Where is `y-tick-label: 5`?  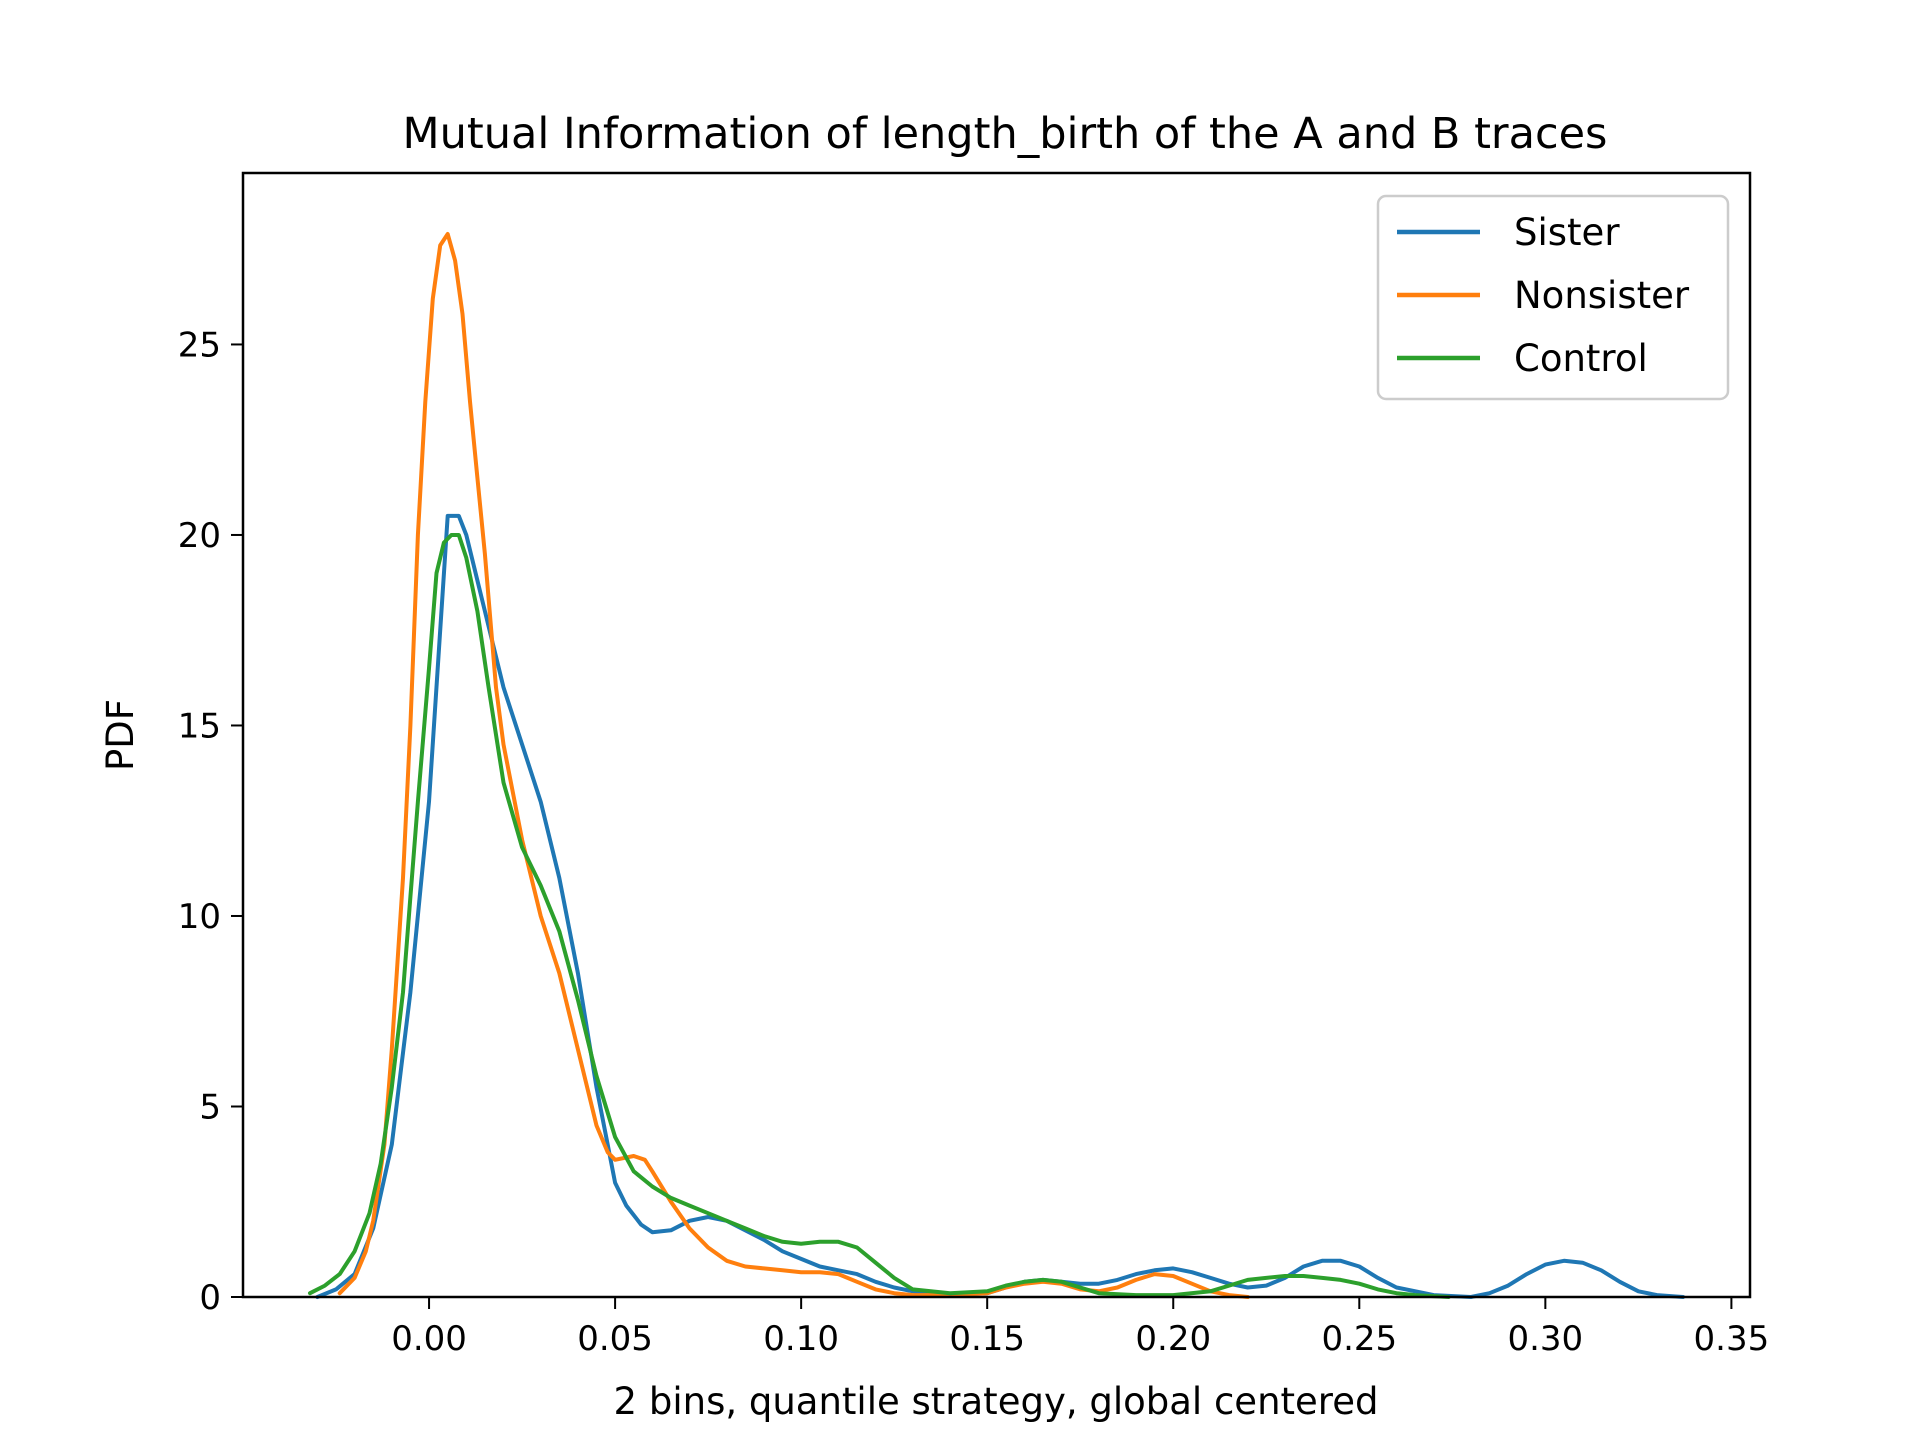 y-tick-label: 5 is located at coordinates (210, 1107).